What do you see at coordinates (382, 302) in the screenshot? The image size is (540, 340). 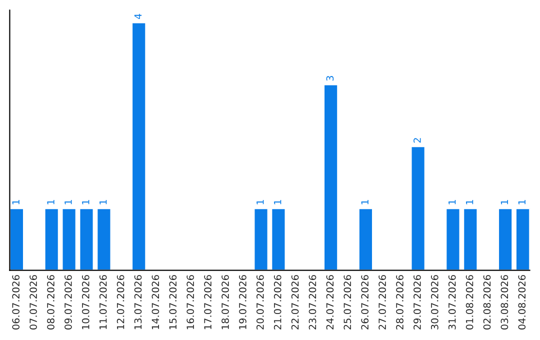 I see `x-tick-label: 27.07.2026` at bounding box center [382, 302].